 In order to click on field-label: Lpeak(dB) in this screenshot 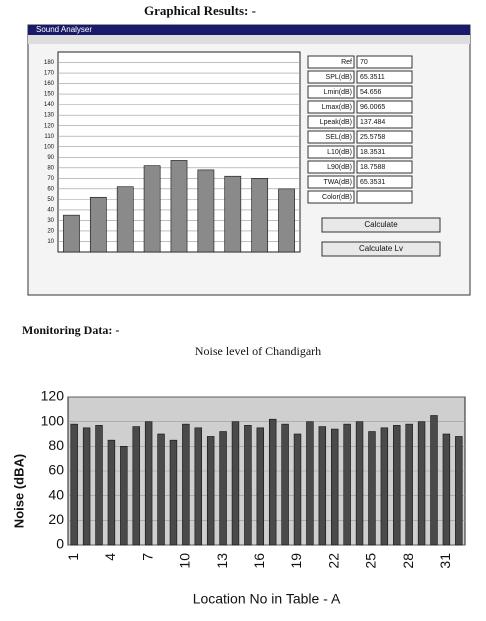, I will do `click(336, 122)`.